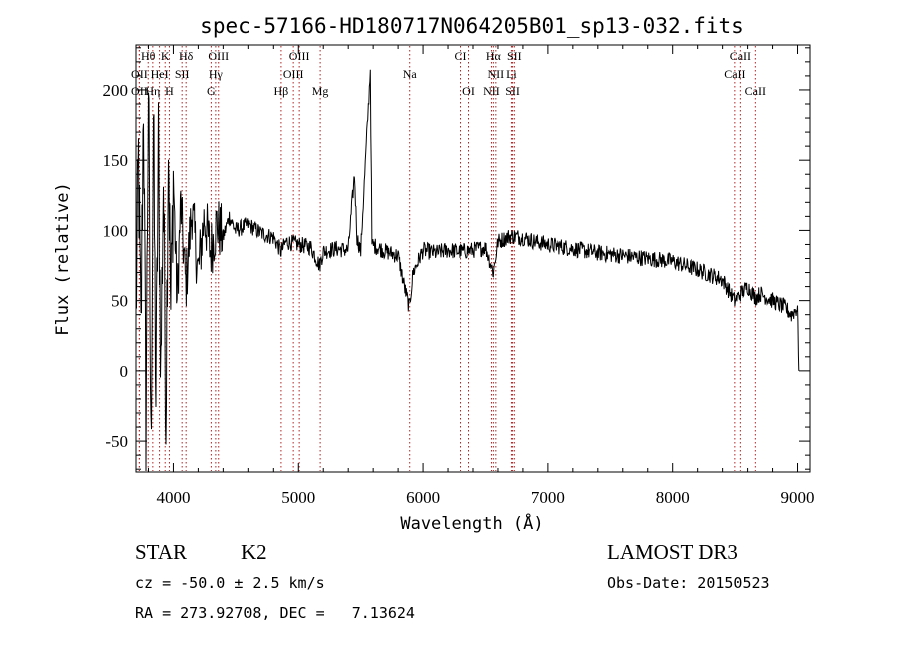 This screenshot has height=649, width=900. I want to click on spectral-line-label: Mg, so click(320, 91).